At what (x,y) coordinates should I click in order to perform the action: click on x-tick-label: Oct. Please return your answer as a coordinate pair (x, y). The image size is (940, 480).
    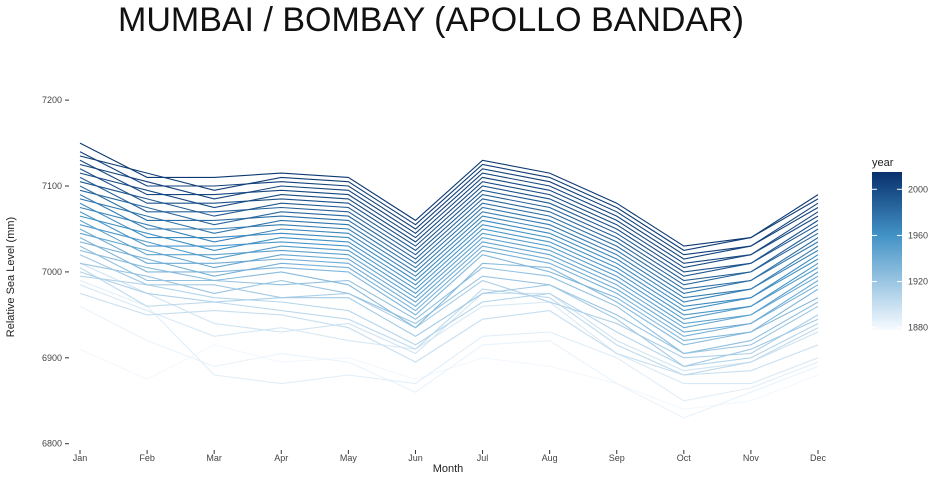
    Looking at the image, I should click on (684, 458).